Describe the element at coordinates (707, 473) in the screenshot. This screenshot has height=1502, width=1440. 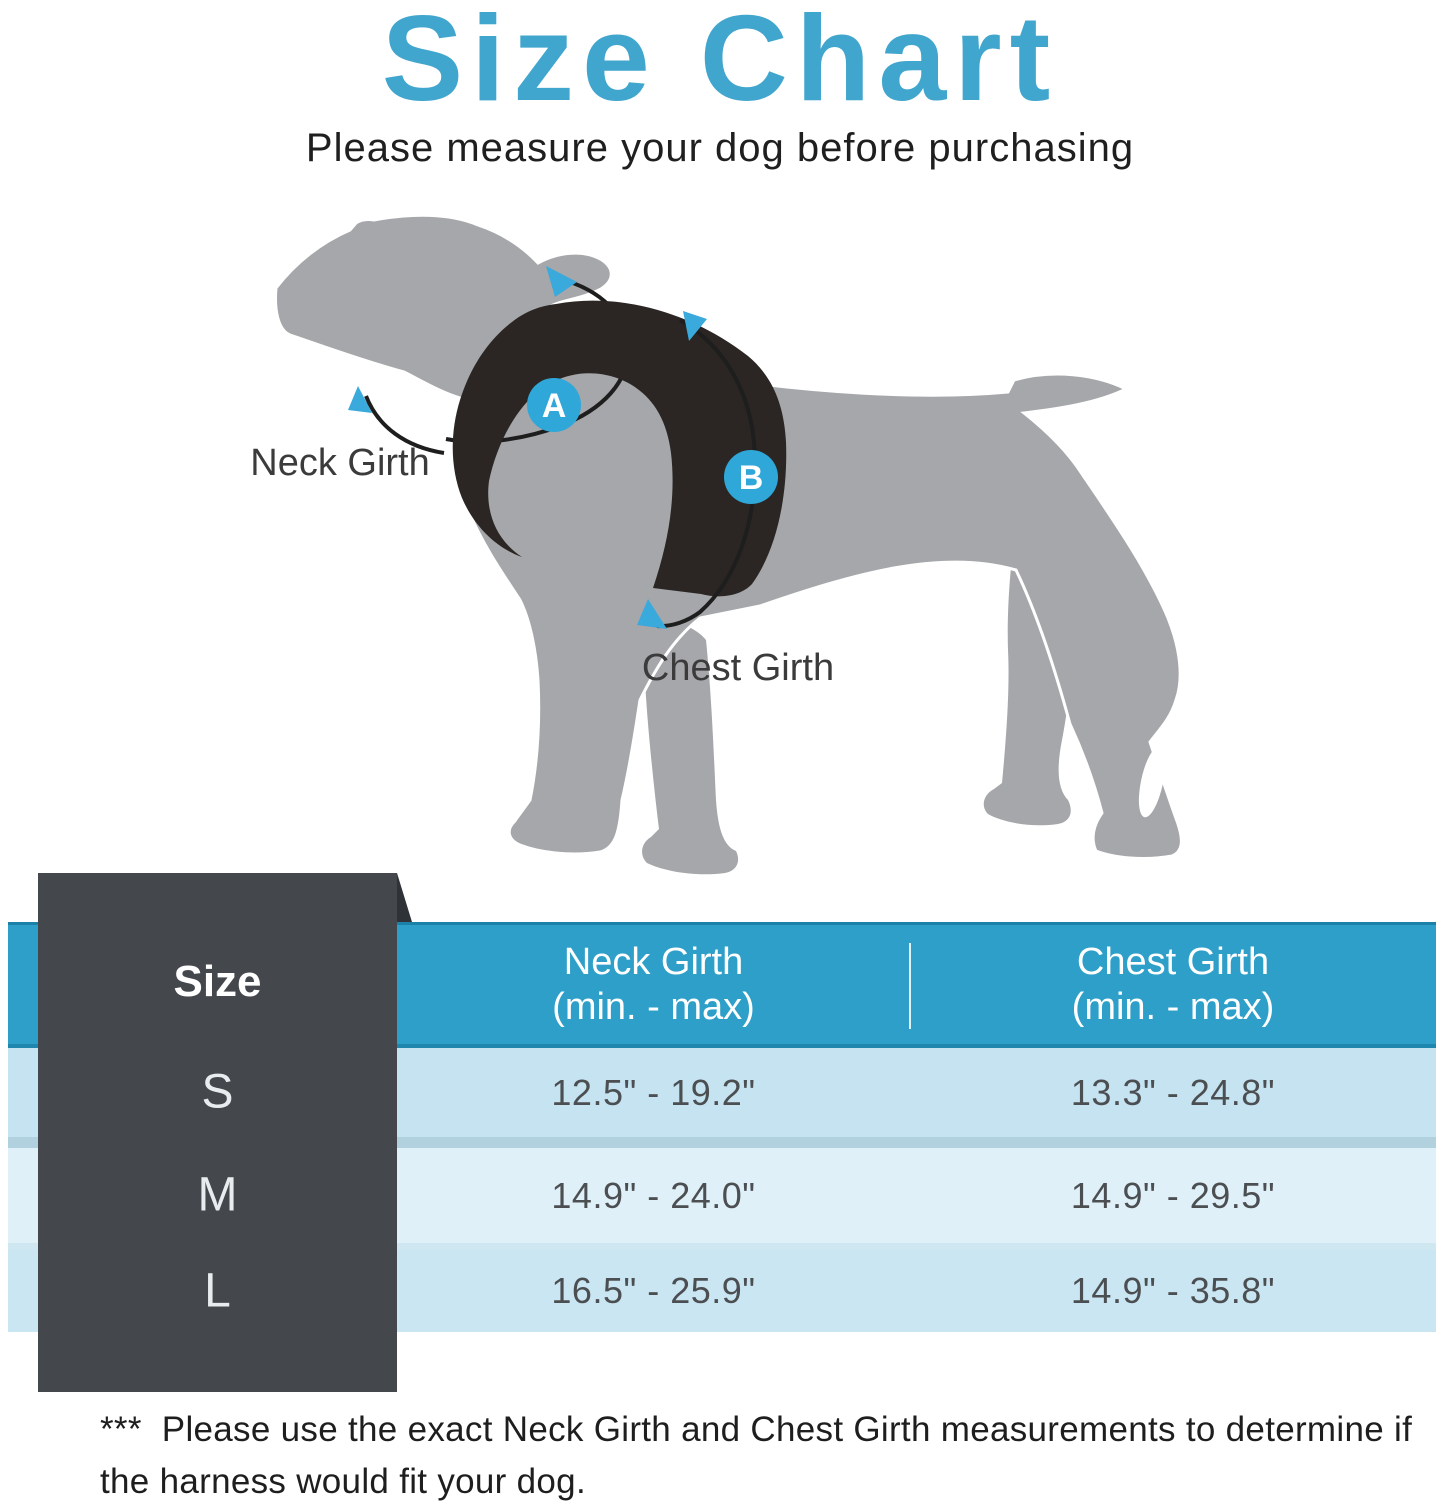
I see `chest-girth-ellipse-arc` at that location.